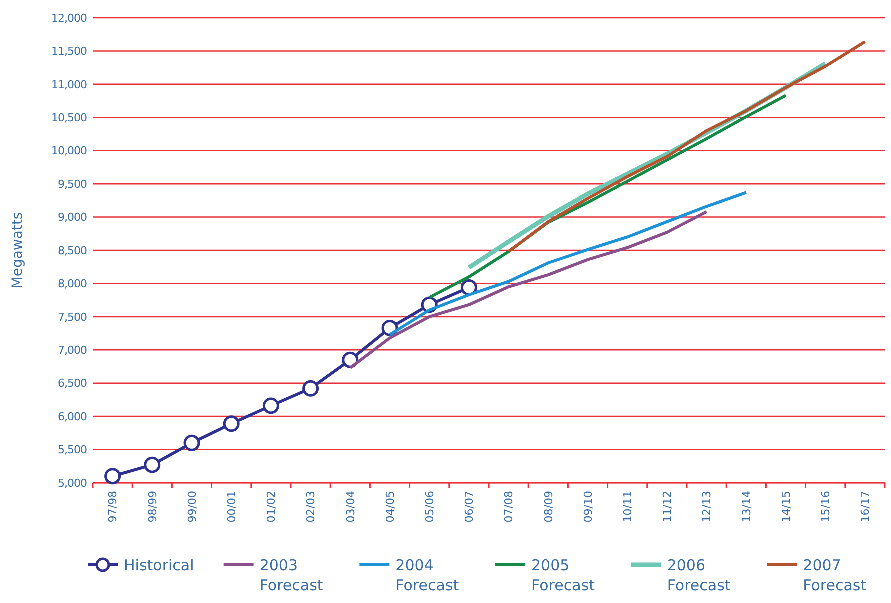 Image resolution: width=891 pixels, height=603 pixels. Describe the element at coordinates (113, 507) in the screenshot. I see `x-tick-label: 97/98` at that location.